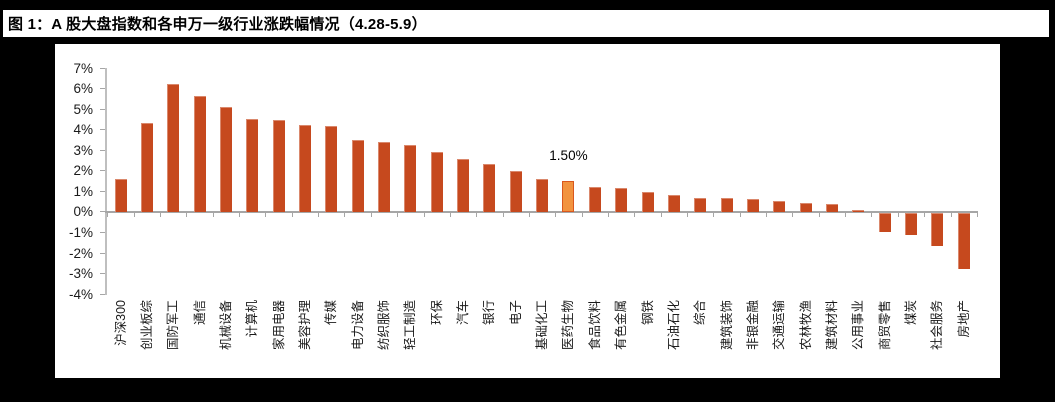 The image size is (1055, 402). Describe the element at coordinates (963, 319) in the screenshot. I see `x-category-label: 房地产` at that location.